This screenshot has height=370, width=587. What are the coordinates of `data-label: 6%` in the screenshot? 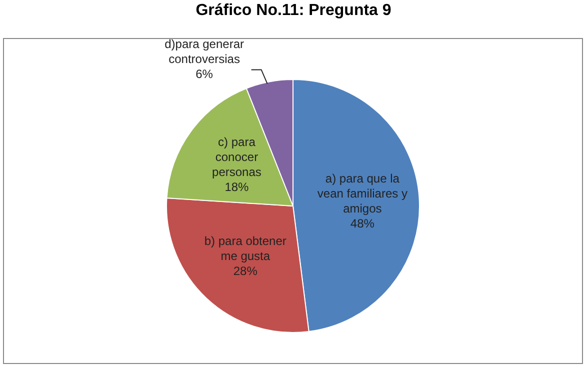 It's located at (205, 74).